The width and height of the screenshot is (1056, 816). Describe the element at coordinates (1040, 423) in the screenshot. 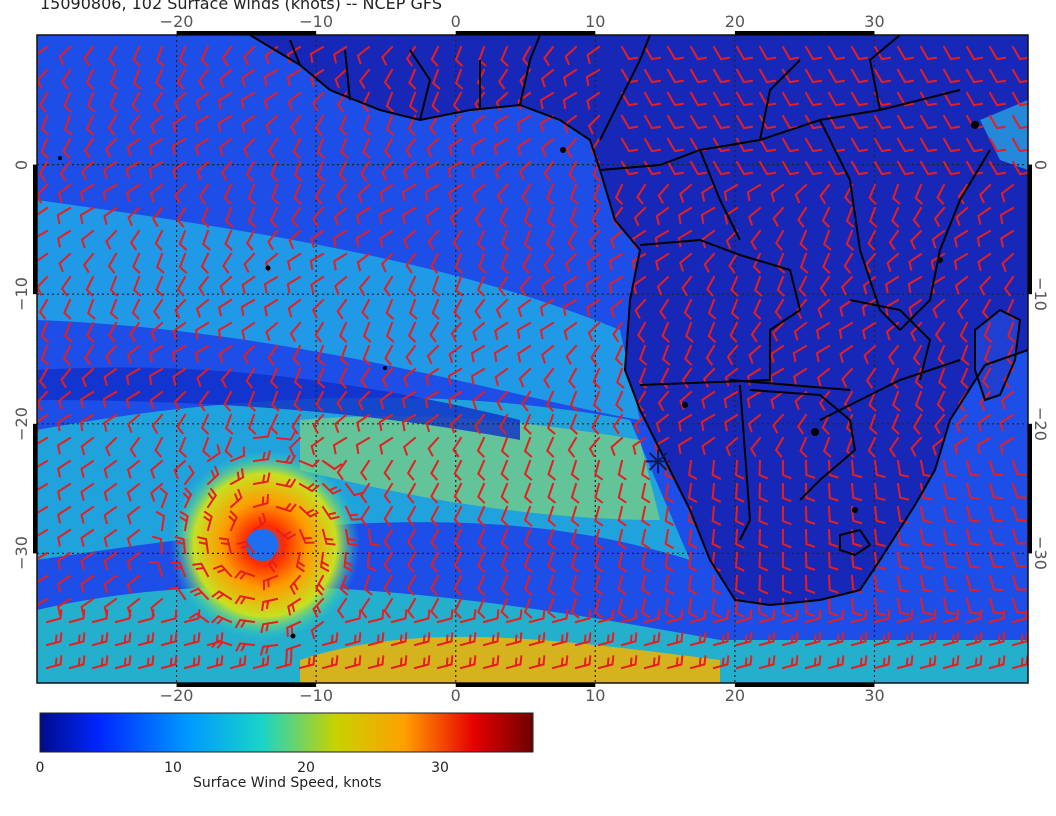

I see `lat-tick-label: −20` at that location.